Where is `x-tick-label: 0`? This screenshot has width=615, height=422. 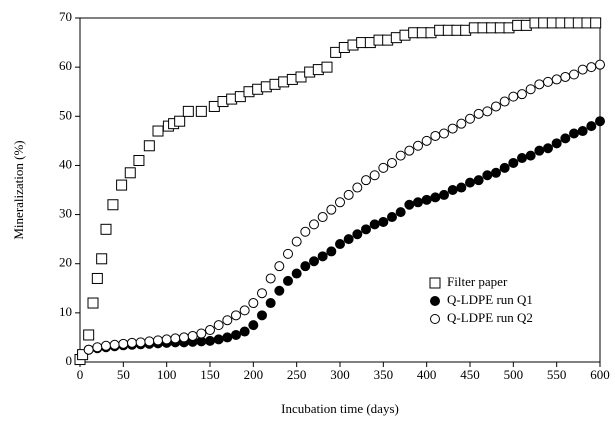
x-tick-label: 0 is located at coordinates (80, 374).